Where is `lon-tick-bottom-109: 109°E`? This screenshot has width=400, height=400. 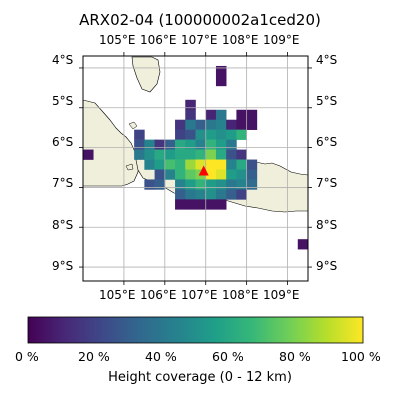 lon-tick-bottom-109: 109°E is located at coordinates (281, 295).